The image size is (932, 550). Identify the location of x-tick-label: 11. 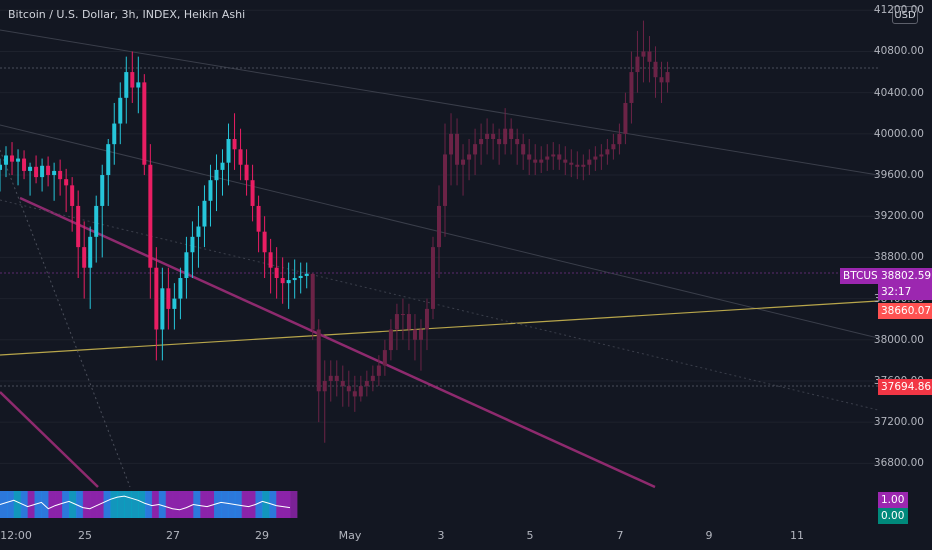
(797, 535).